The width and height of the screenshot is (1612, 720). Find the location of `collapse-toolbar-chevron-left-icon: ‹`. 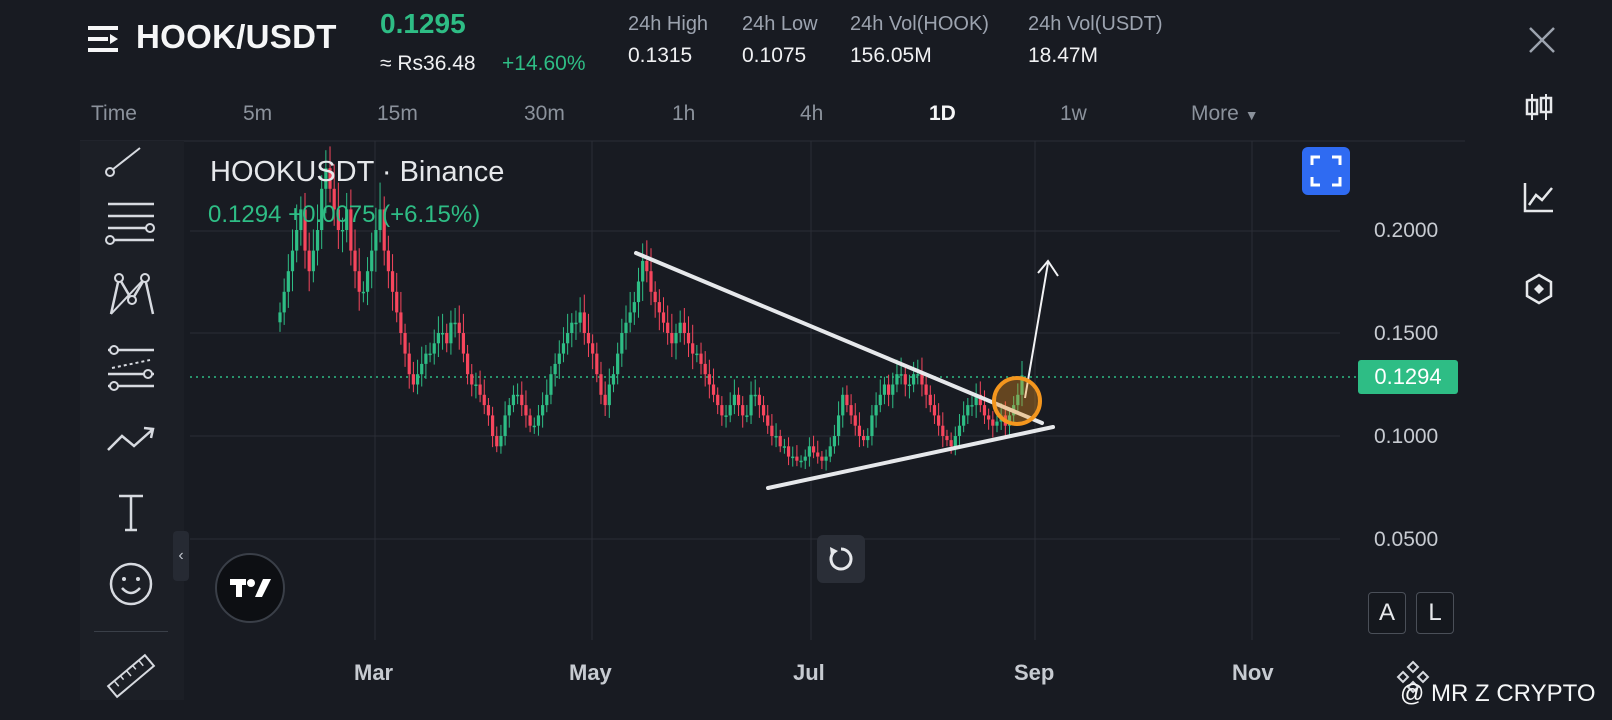

collapse-toolbar-chevron-left-icon: ‹ is located at coordinates (181, 556).